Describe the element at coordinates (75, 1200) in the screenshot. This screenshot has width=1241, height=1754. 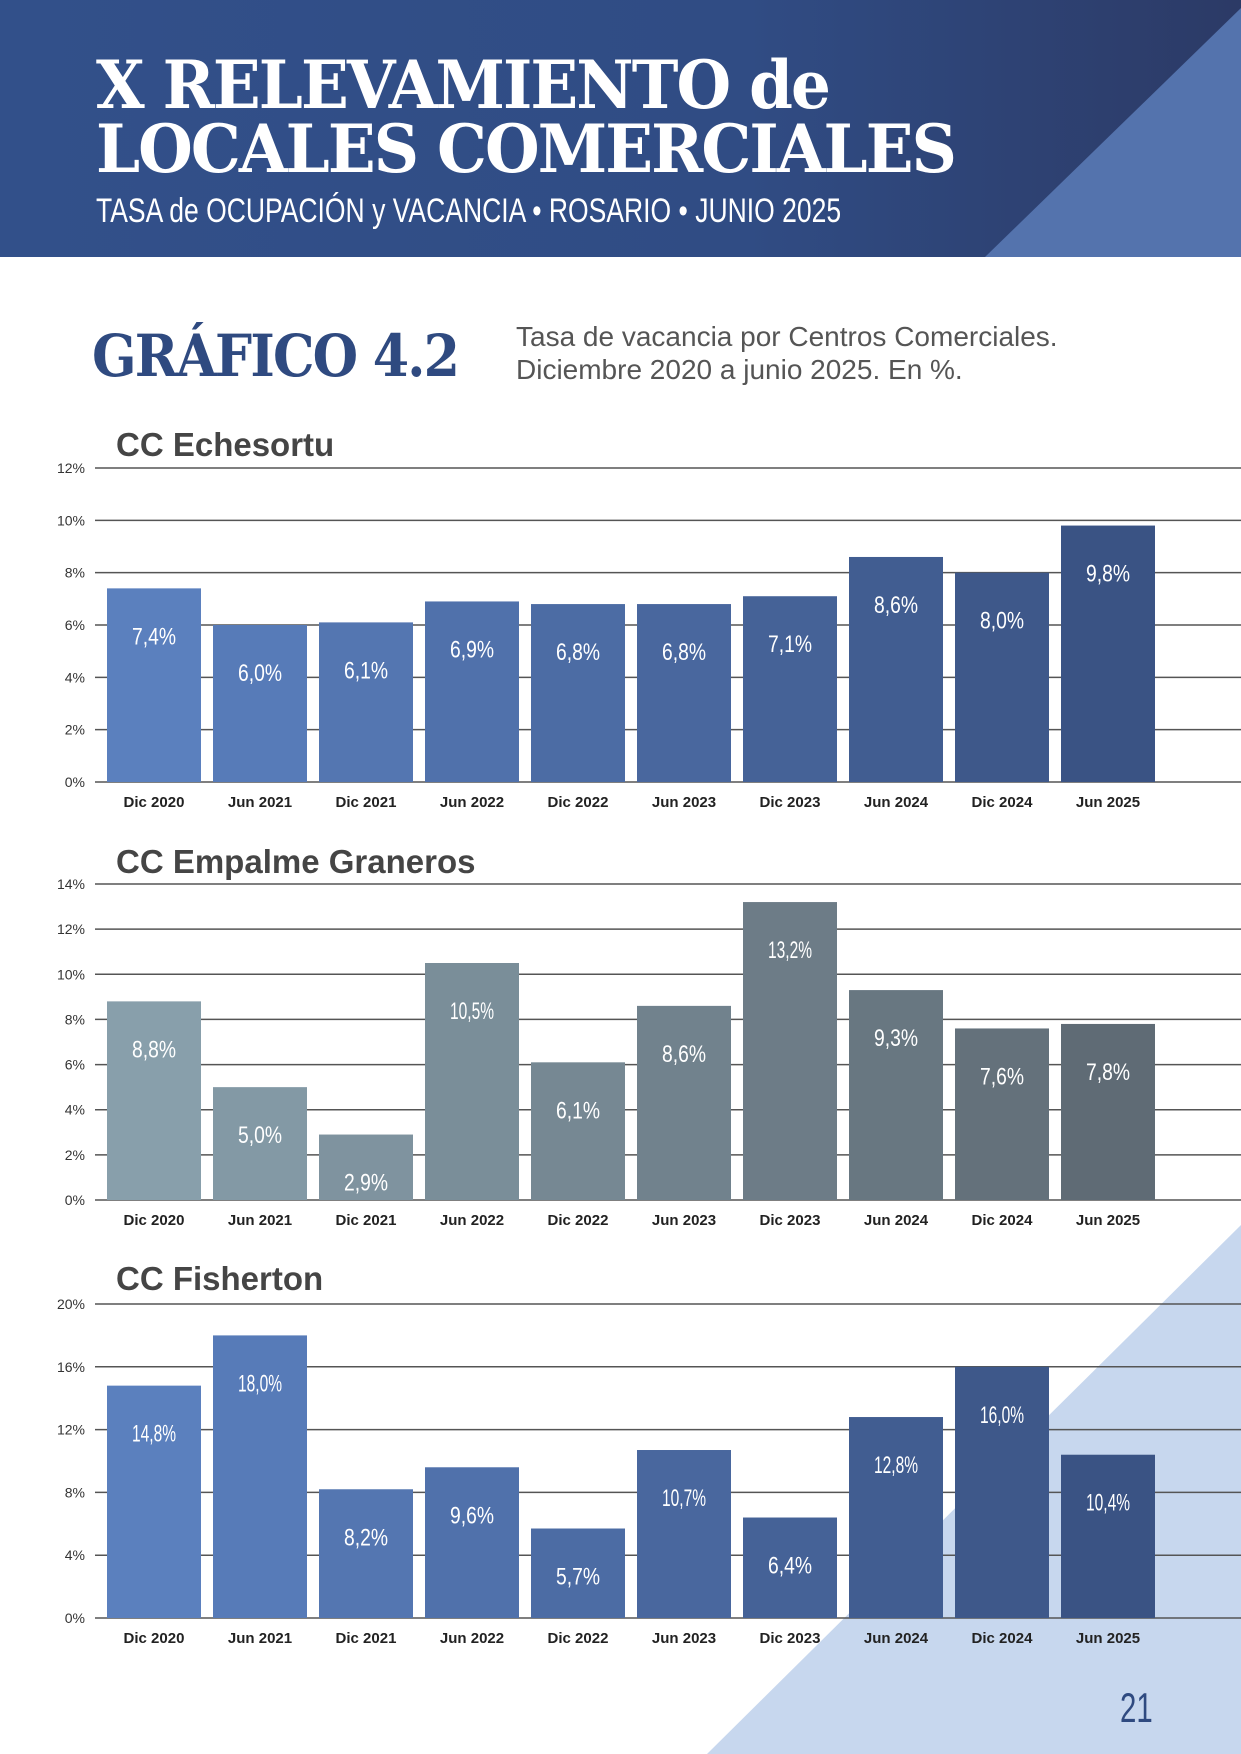
I see `y-tick-label: 0%` at that location.